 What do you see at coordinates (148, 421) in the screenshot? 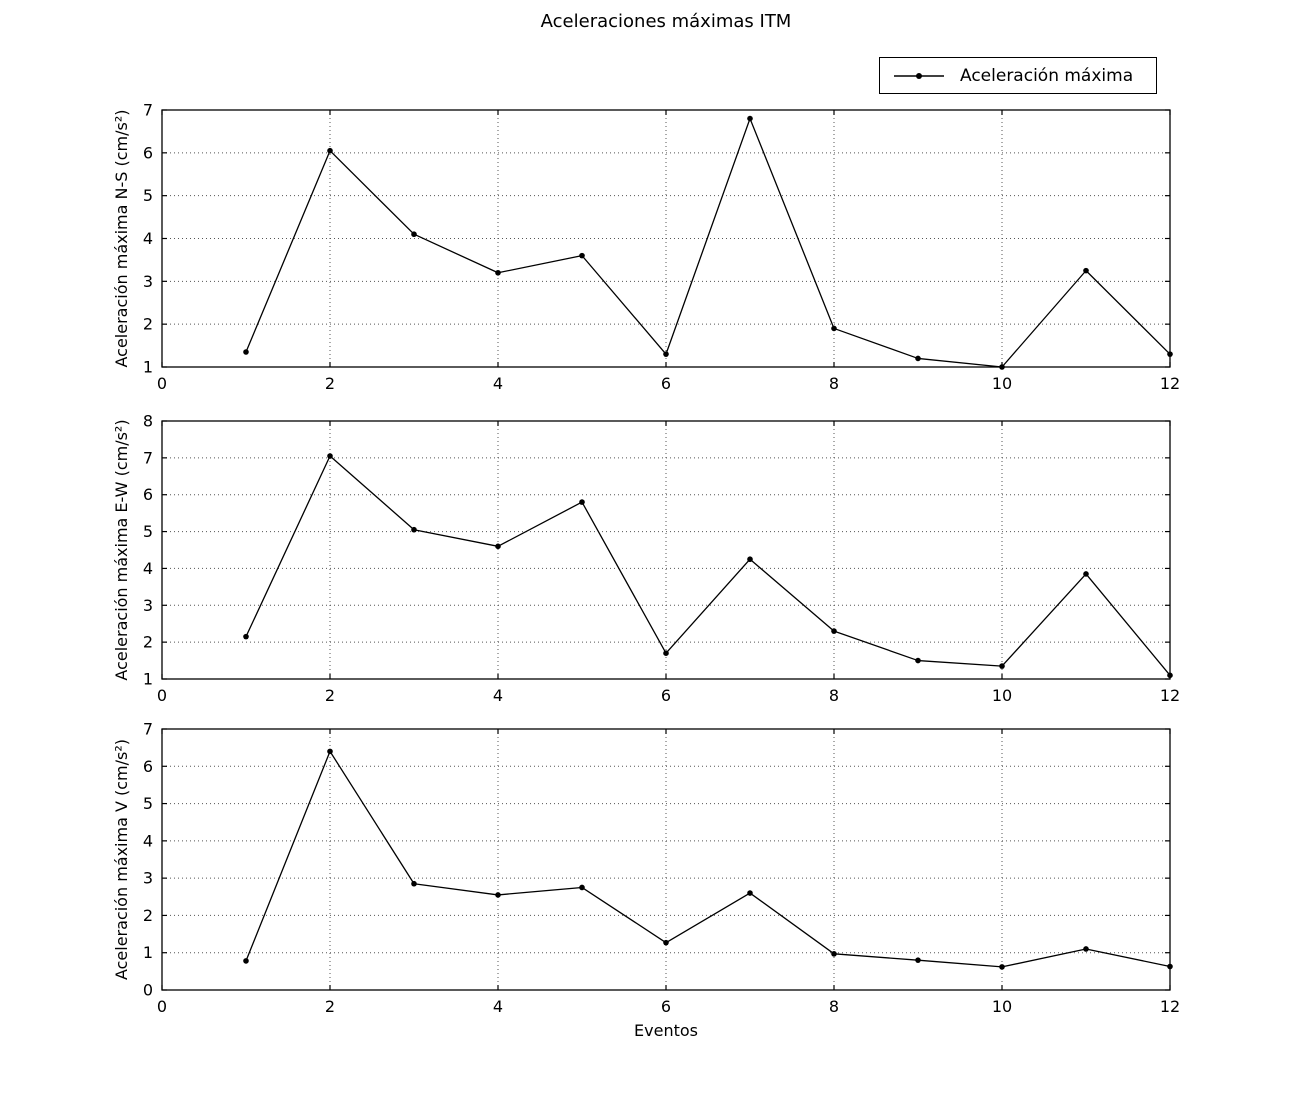
I see `y-tick-label: 8` at bounding box center [148, 421].